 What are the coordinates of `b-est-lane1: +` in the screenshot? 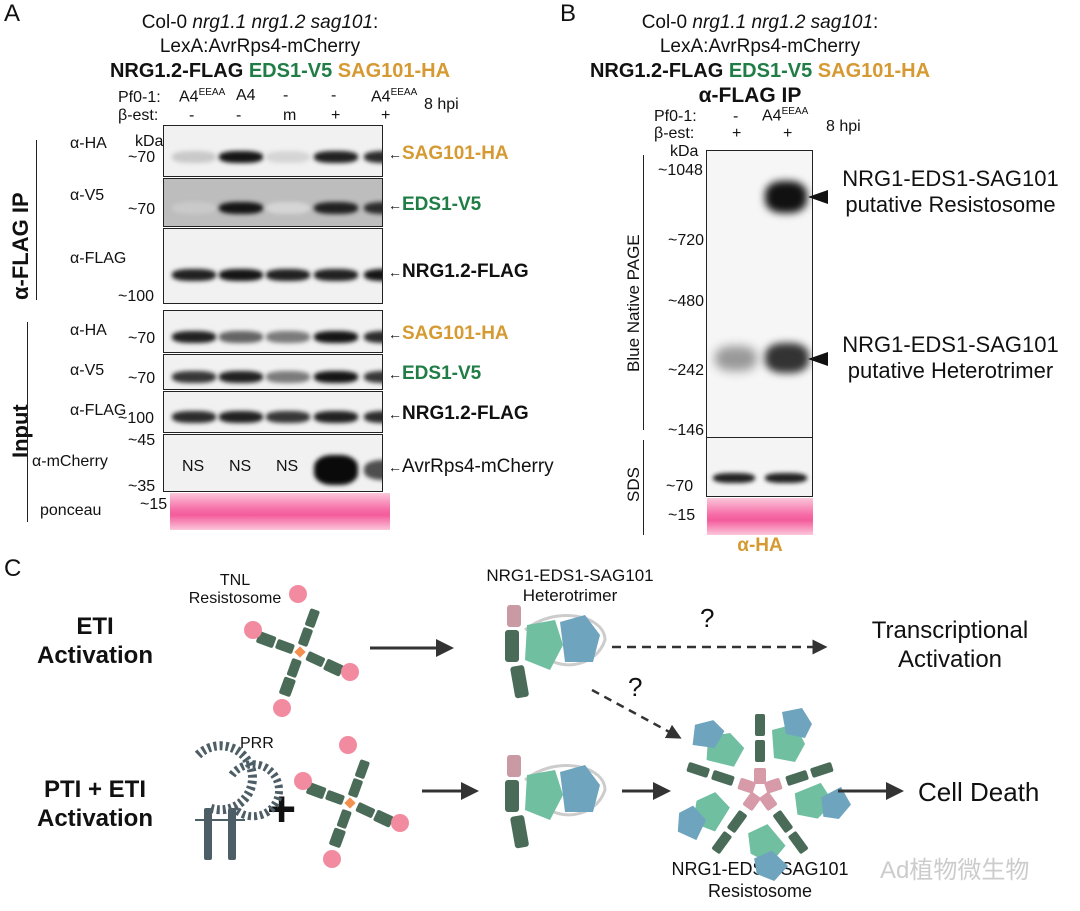 It's located at (737, 133).